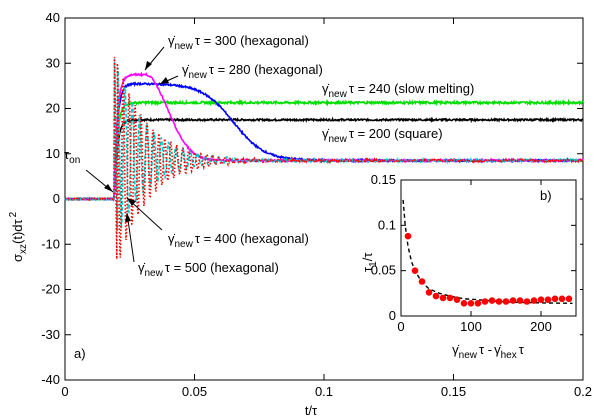 The height and width of the screenshot is (418, 598). I want to click on x-tick-label: 0.05, so click(194, 391).